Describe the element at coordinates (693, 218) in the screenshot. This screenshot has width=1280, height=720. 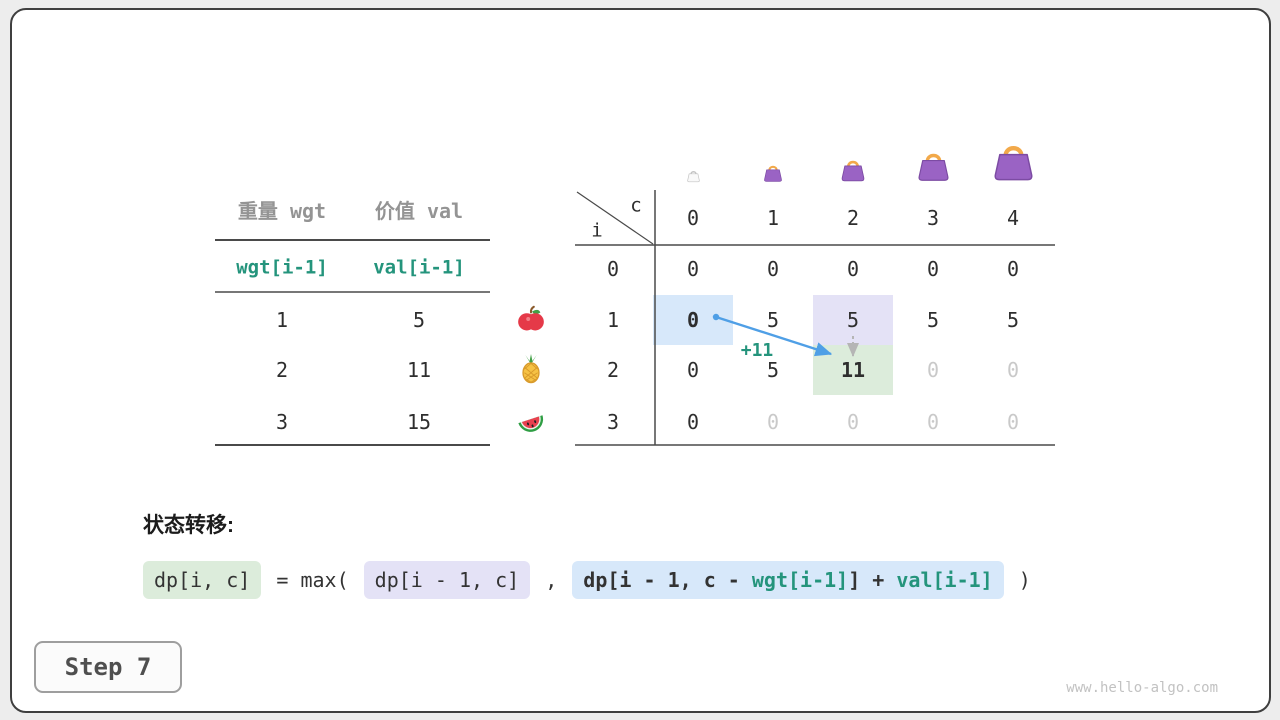
I see `dp-col-header-0: 0` at that location.